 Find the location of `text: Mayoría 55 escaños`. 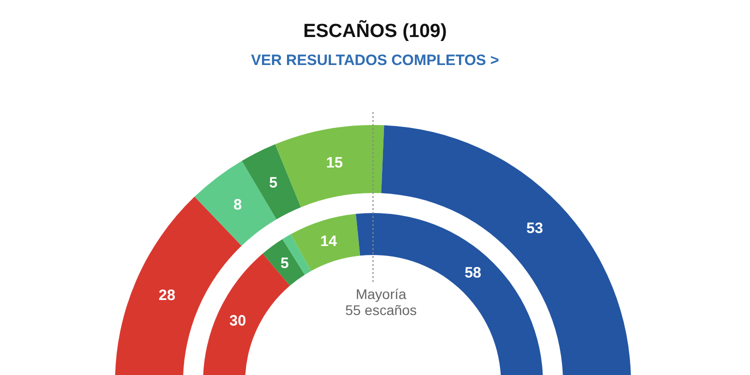

text: Mayoría 55 escaños is located at coordinates (381, 302).